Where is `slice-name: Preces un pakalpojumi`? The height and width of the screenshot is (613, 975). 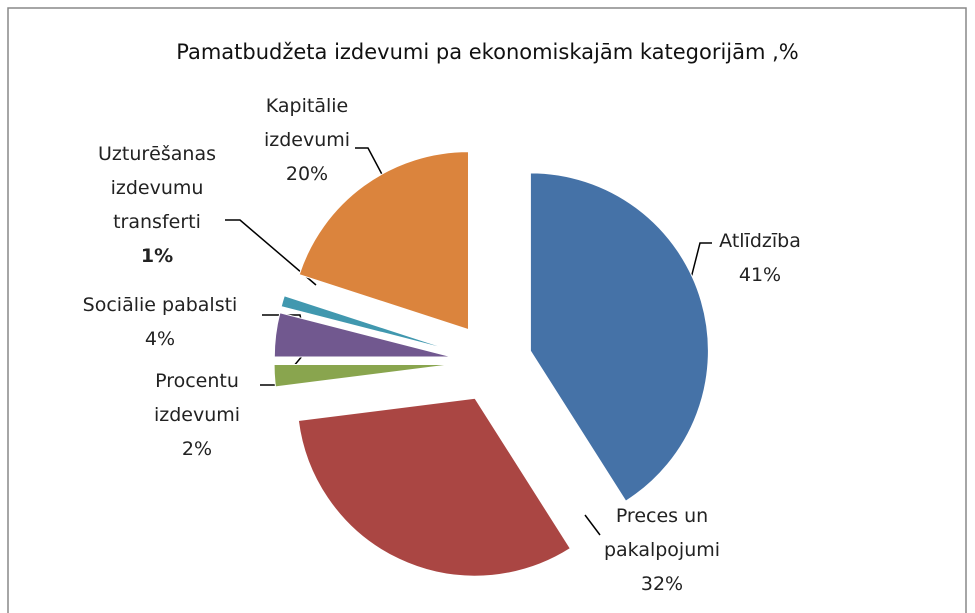 slice-name: Preces un pakalpojumi is located at coordinates (662, 533).